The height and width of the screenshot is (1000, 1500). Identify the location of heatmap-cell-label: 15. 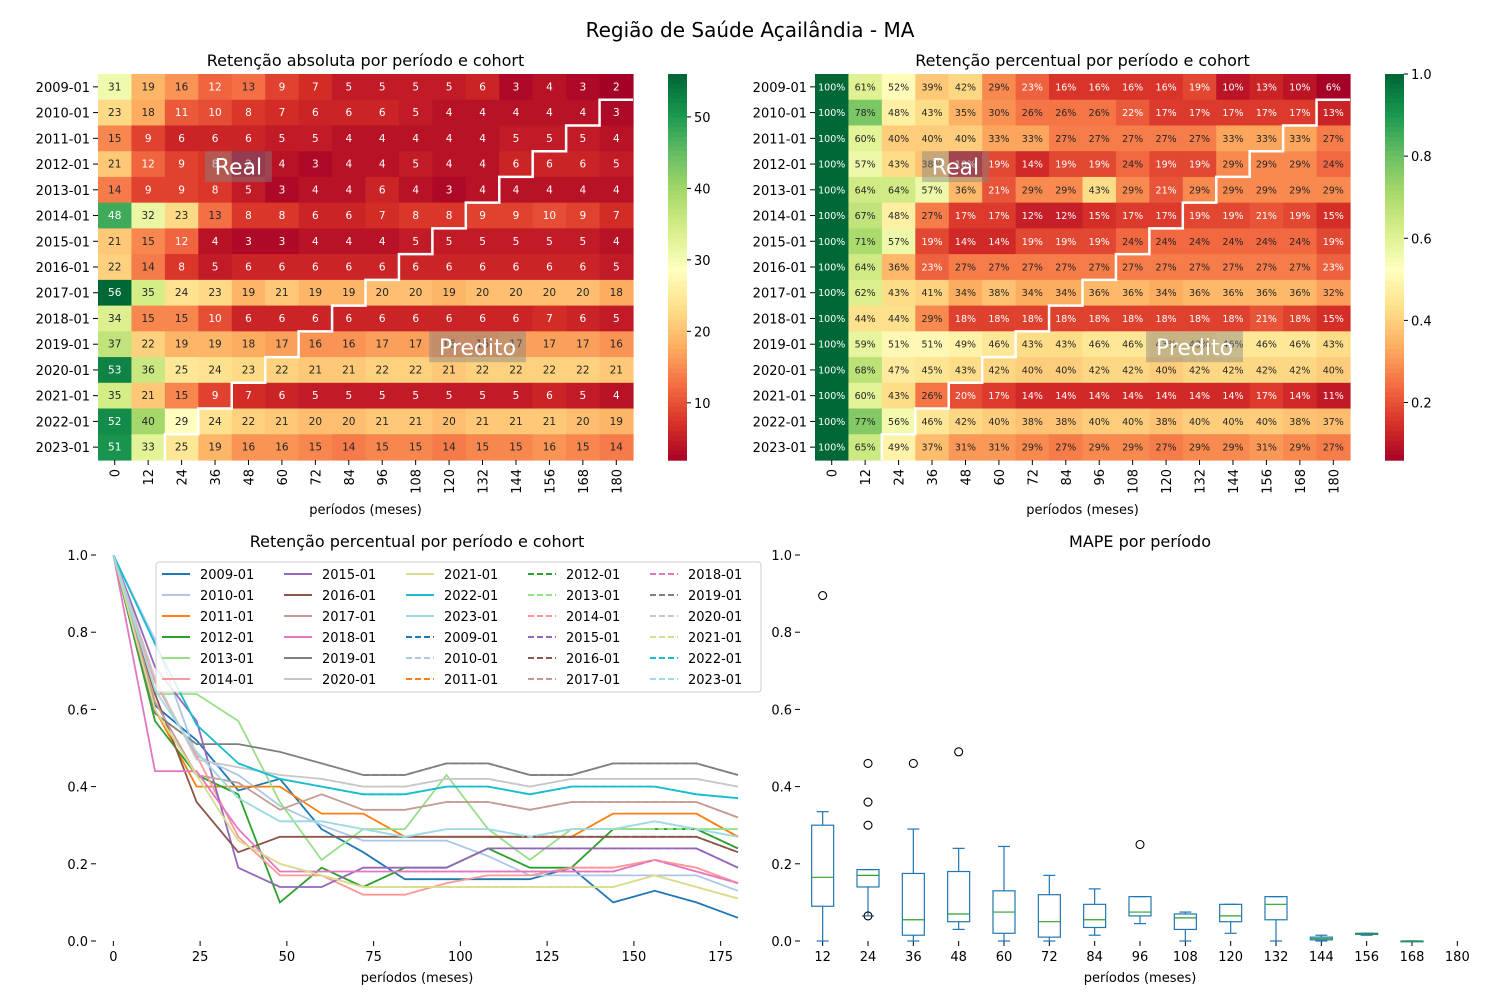
(382, 448).